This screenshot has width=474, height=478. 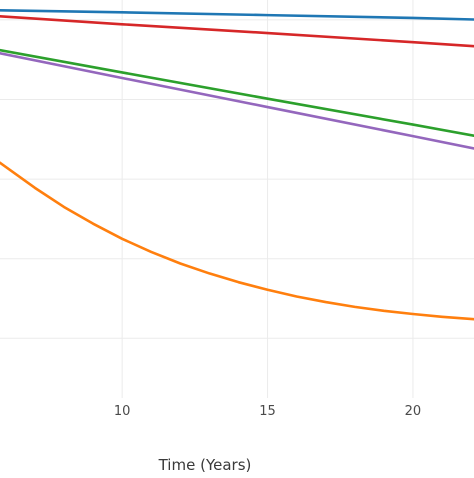 I want to click on x-tick-label: 20, so click(x=413, y=411).